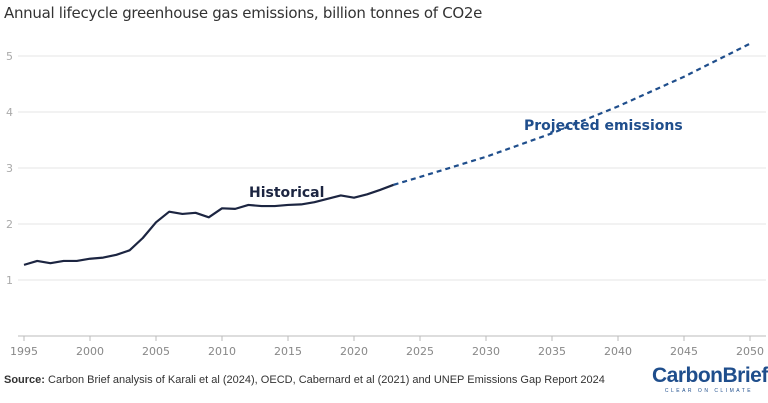  Describe the element at coordinates (90, 351) in the screenshot. I see `x-tick-label: 2000` at that location.